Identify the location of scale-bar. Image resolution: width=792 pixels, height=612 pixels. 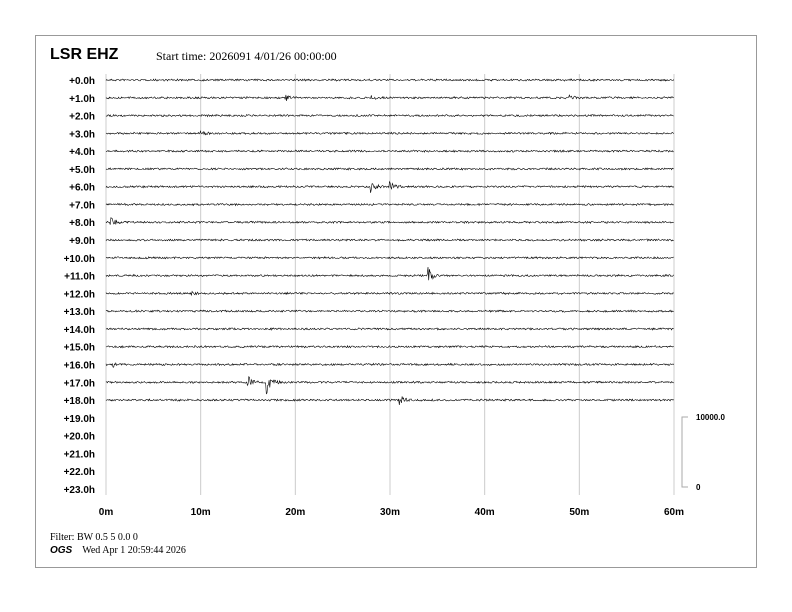
(684, 452).